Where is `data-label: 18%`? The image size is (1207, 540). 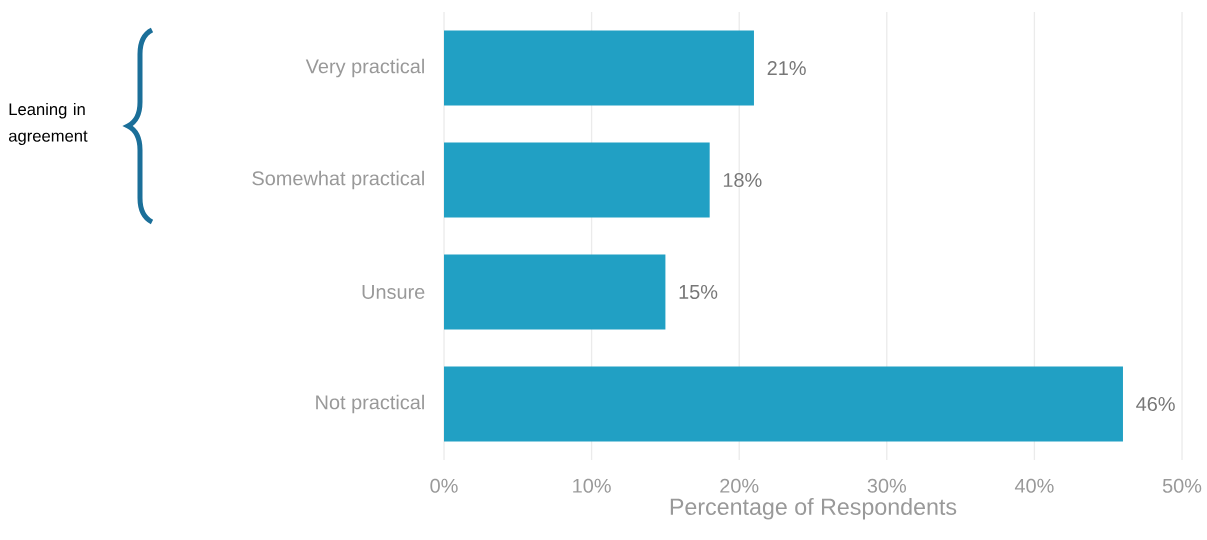
data-label: 18% is located at coordinates (742, 180).